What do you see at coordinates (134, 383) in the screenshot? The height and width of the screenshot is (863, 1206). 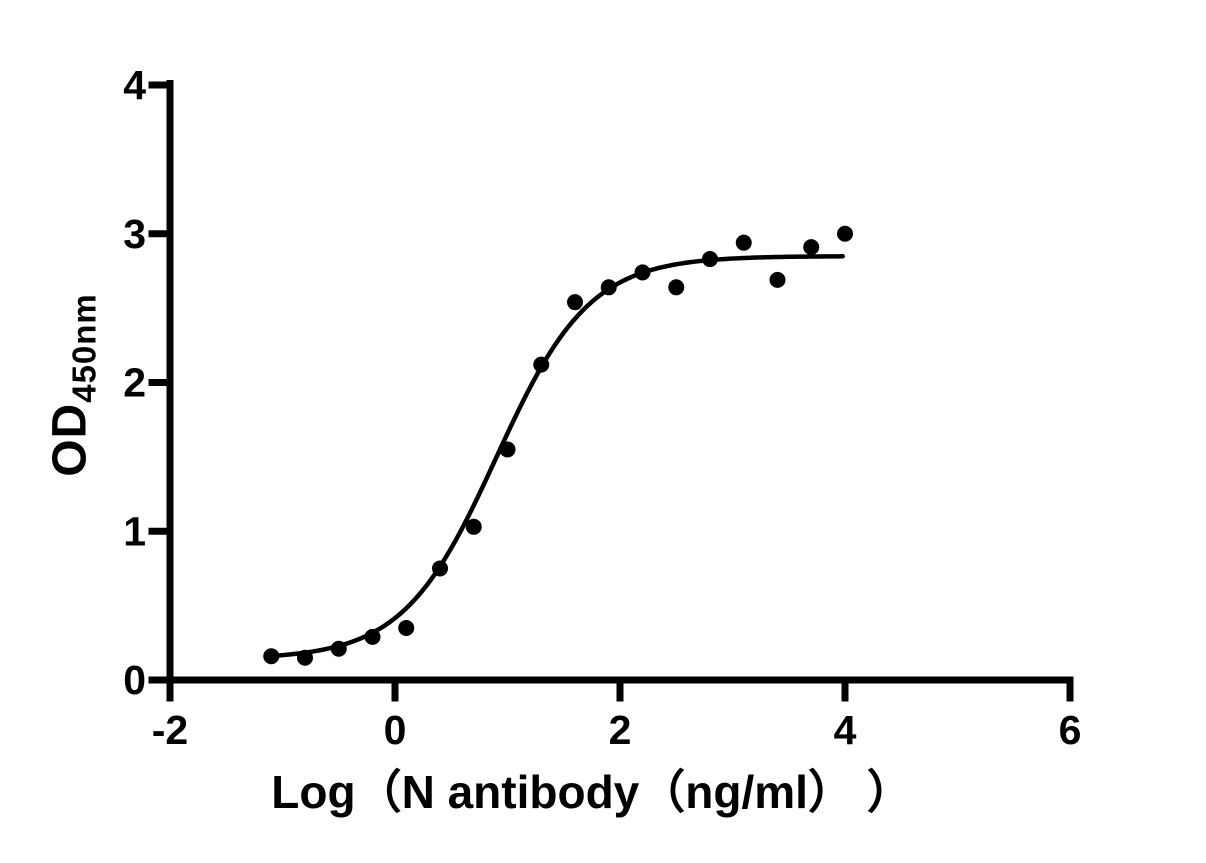 I see `y-tick-label: 2` at bounding box center [134, 383].